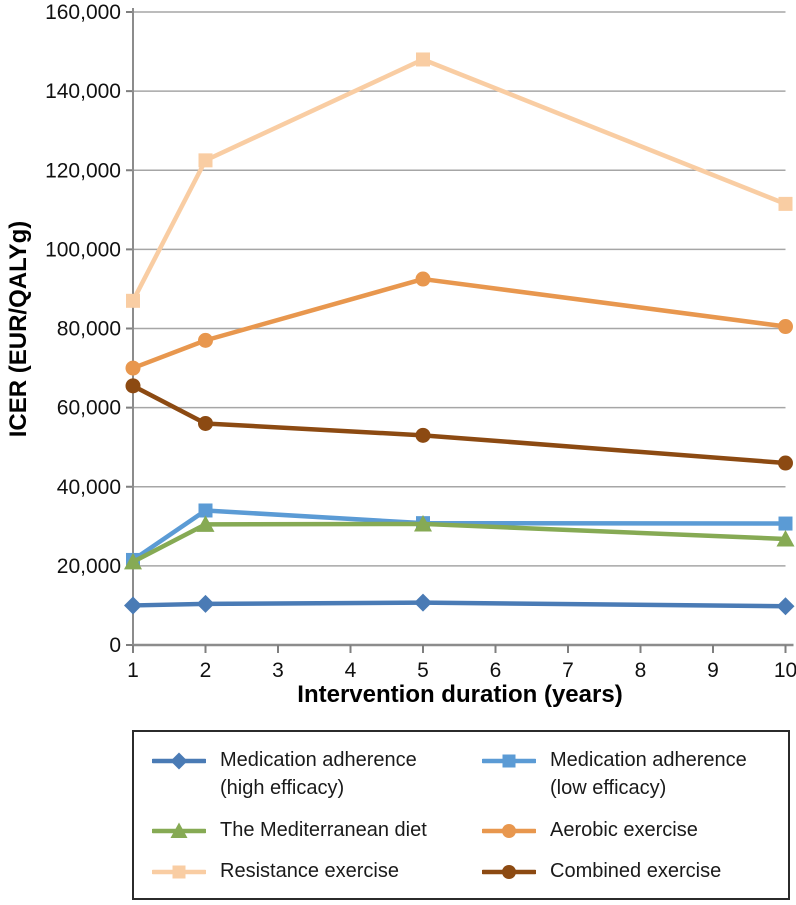 The width and height of the screenshot is (796, 905). I want to click on series-line-the-mediterranean-diet, so click(459, 543).